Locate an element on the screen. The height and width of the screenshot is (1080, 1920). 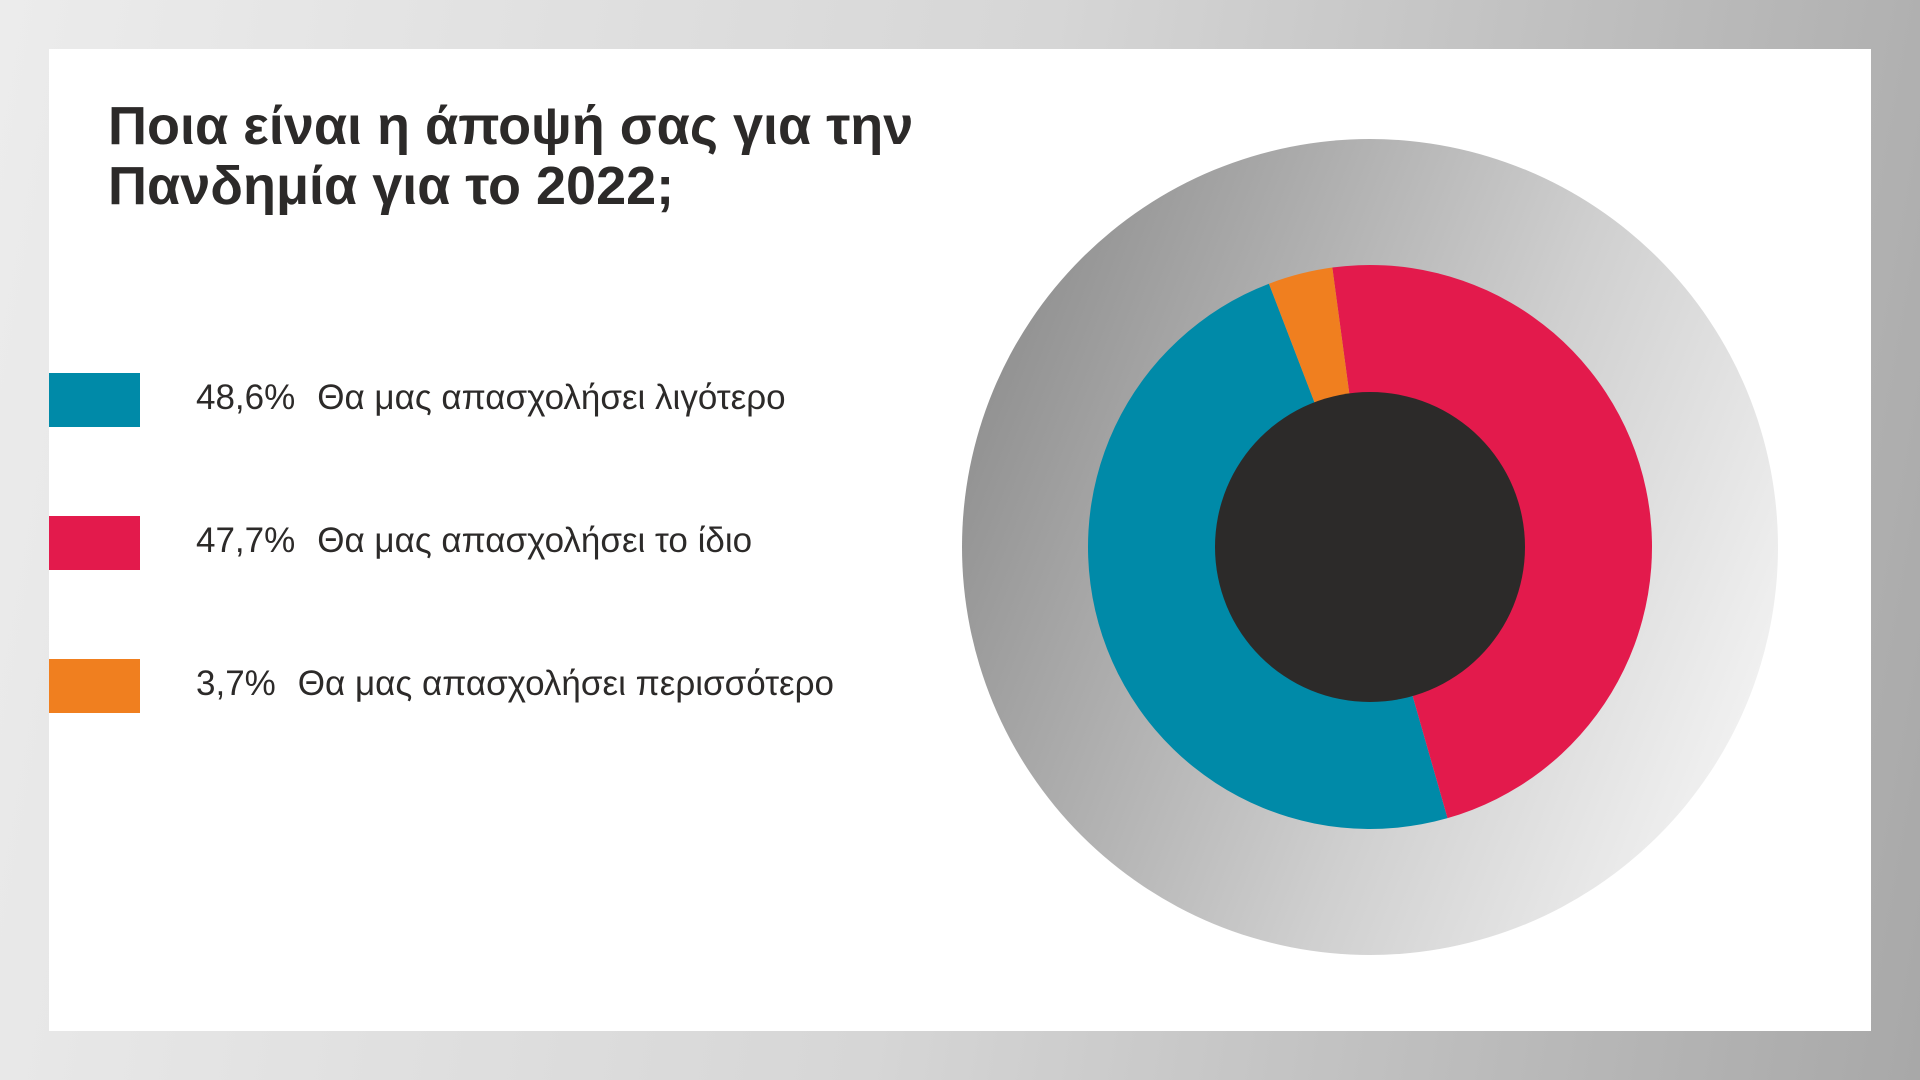
legend-entry: 3,7% Θα μας απασχολήσει περισσότερο is located at coordinates (515, 683).